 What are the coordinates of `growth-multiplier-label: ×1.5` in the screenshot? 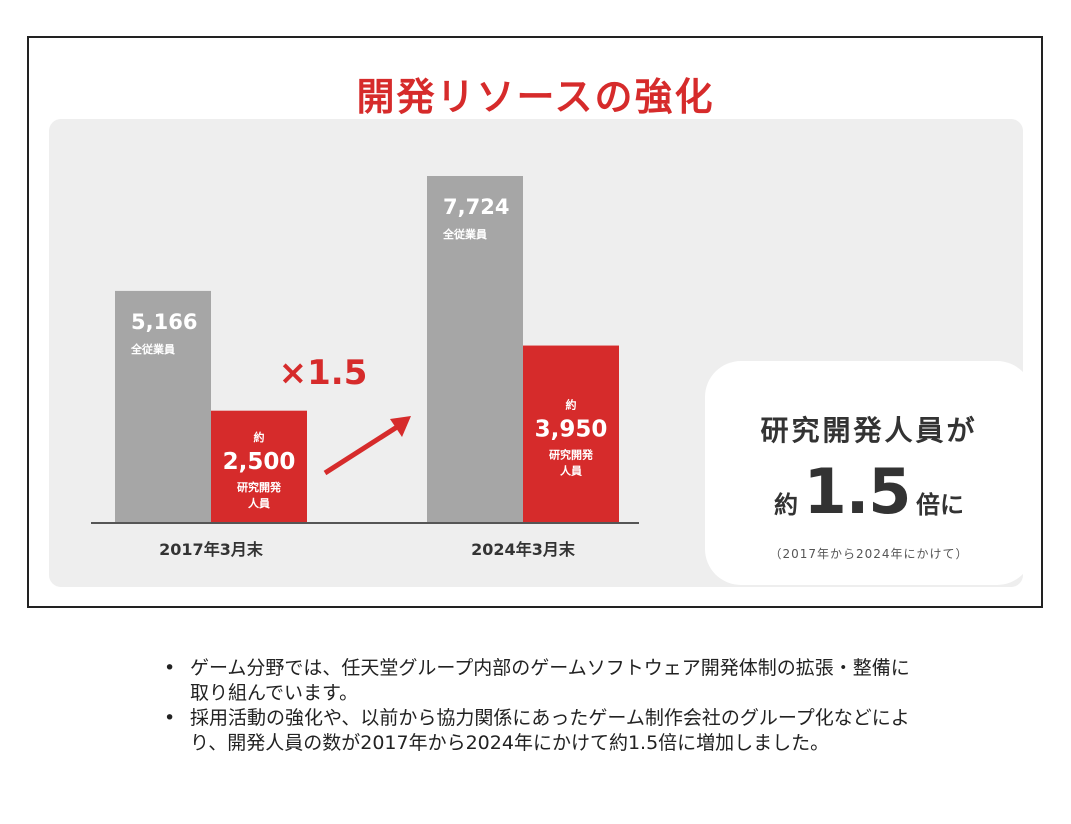 It's located at (323, 373).